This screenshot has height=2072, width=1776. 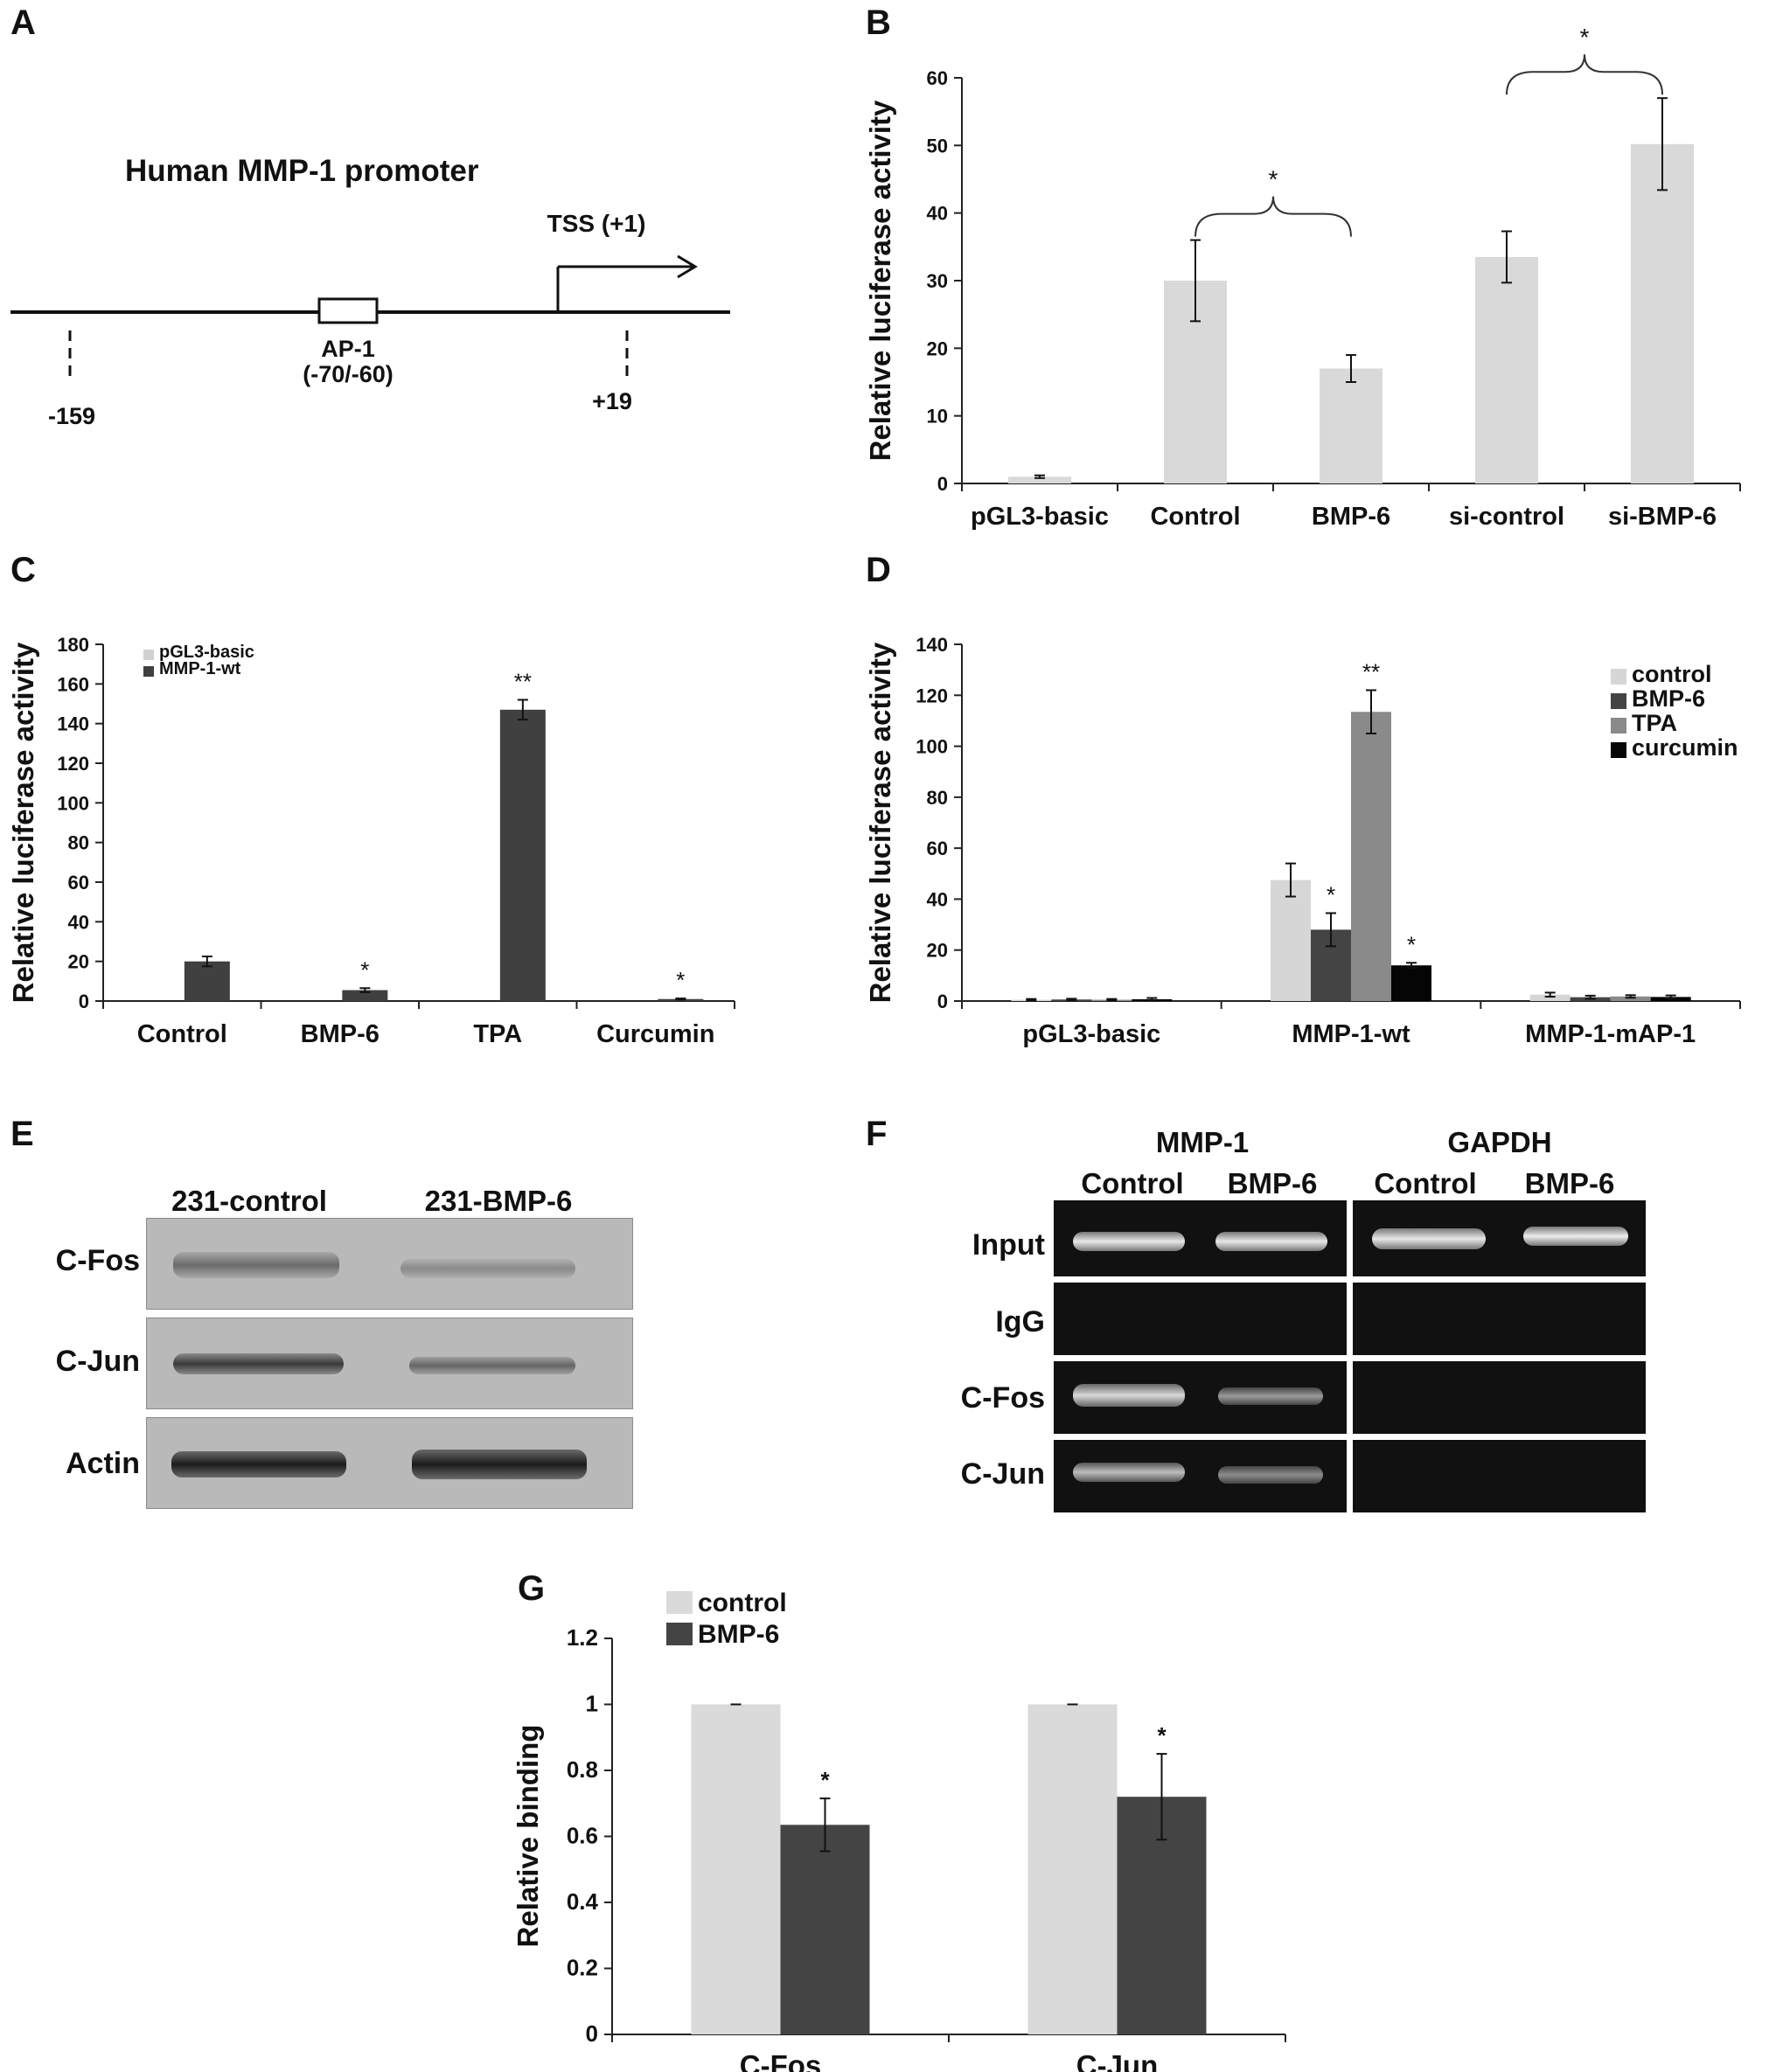 What do you see at coordinates (582, 1769) in the screenshot?
I see `y-tick-label: 0.8` at bounding box center [582, 1769].